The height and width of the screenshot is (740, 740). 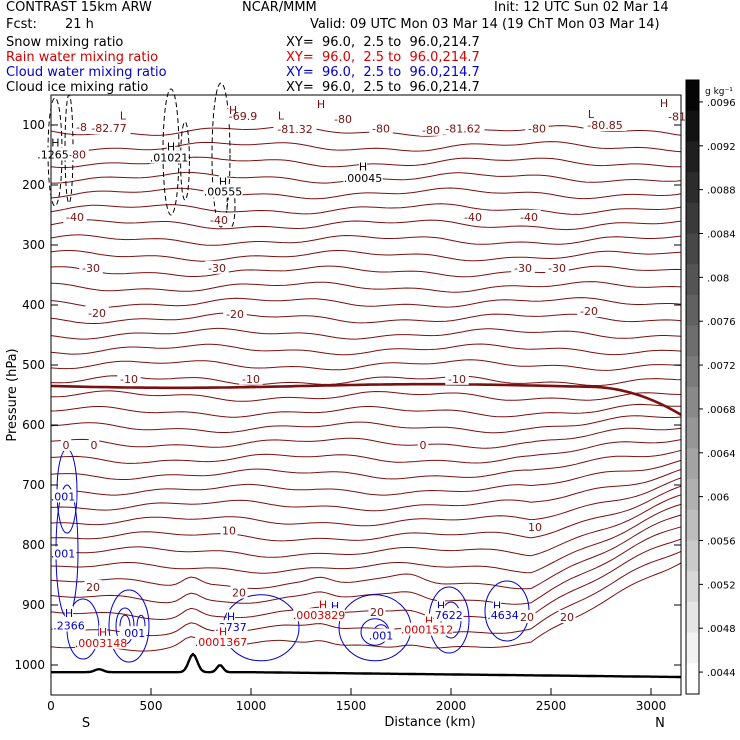 What do you see at coordinates (129, 379) in the screenshot?
I see `isotherm-label: -10` at bounding box center [129, 379].